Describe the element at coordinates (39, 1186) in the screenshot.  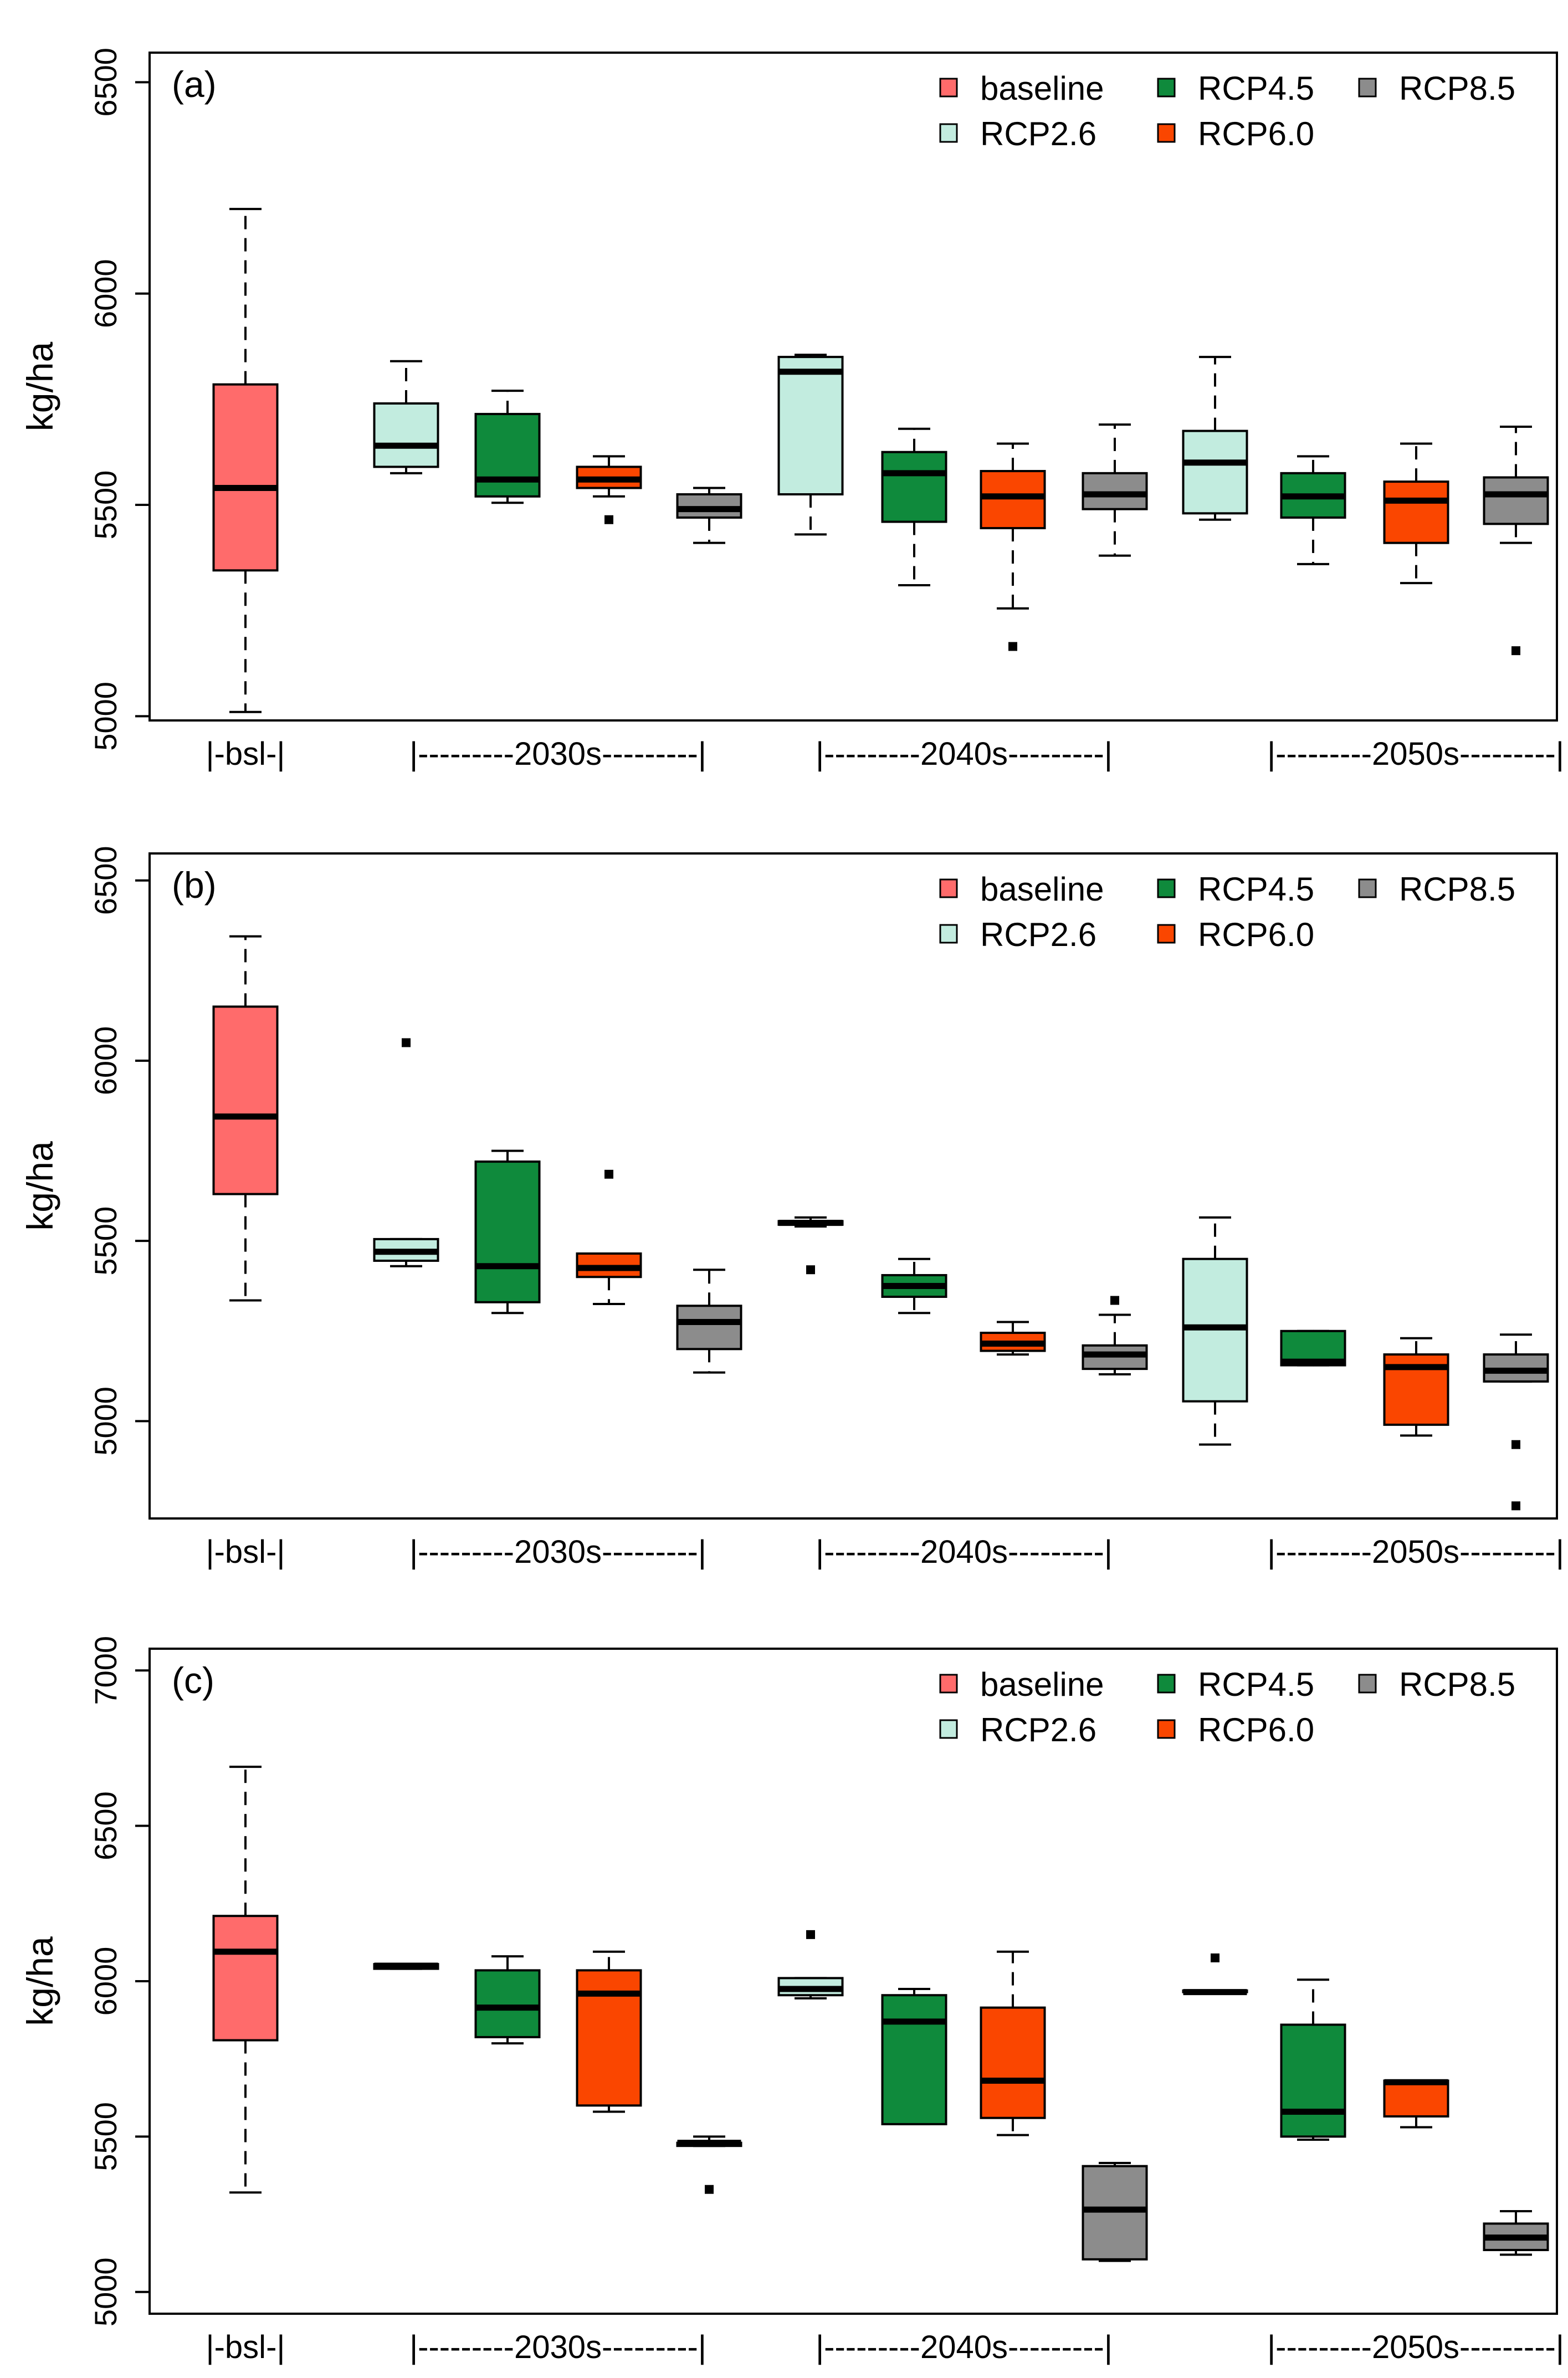
I see `y-axis-label: kg/ha` at that location.